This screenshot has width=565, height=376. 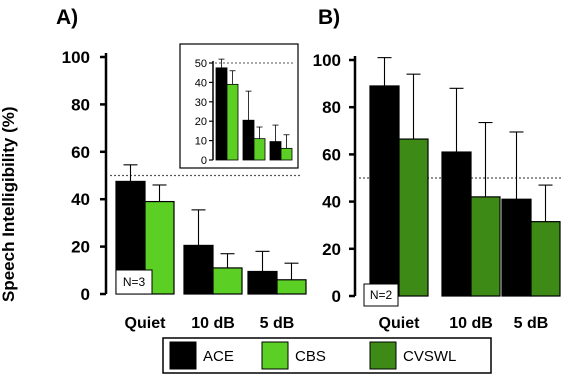 What do you see at coordinates (383, 355) in the screenshot?
I see `legend-swatch-cvswl` at bounding box center [383, 355].